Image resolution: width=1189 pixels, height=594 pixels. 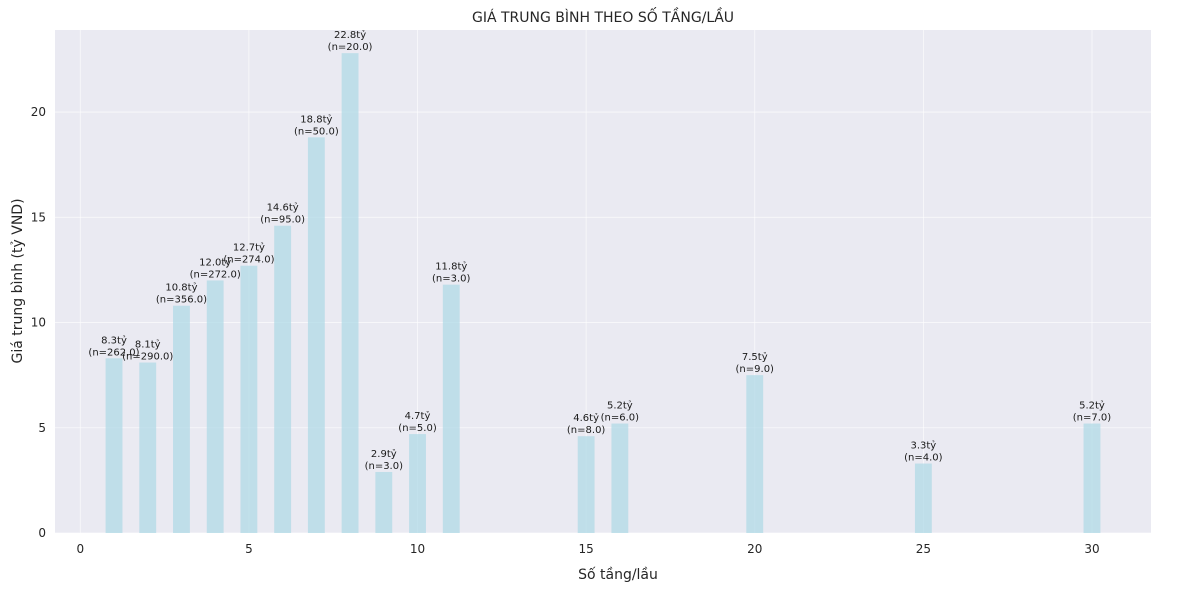 What do you see at coordinates (755, 369) in the screenshot?
I see `bar-count-label: (n=9.0)` at bounding box center [755, 369].